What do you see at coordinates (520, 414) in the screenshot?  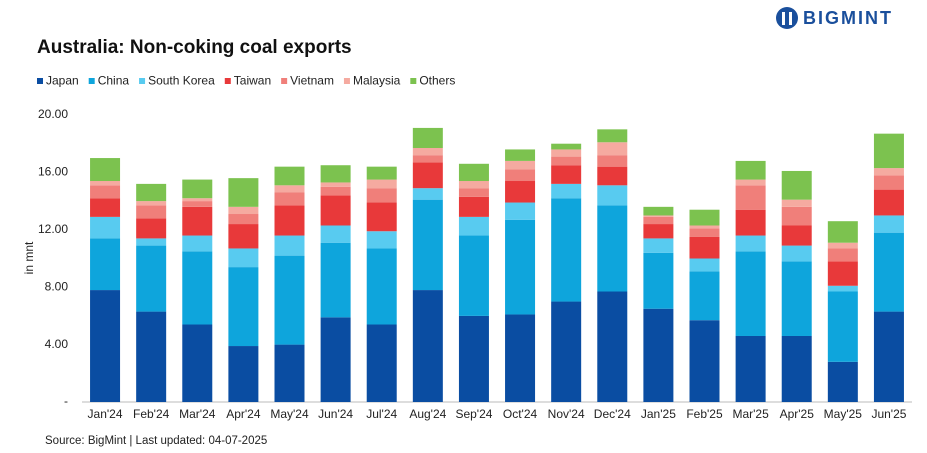 I see `x-tick-label: Oct'24` at bounding box center [520, 414].